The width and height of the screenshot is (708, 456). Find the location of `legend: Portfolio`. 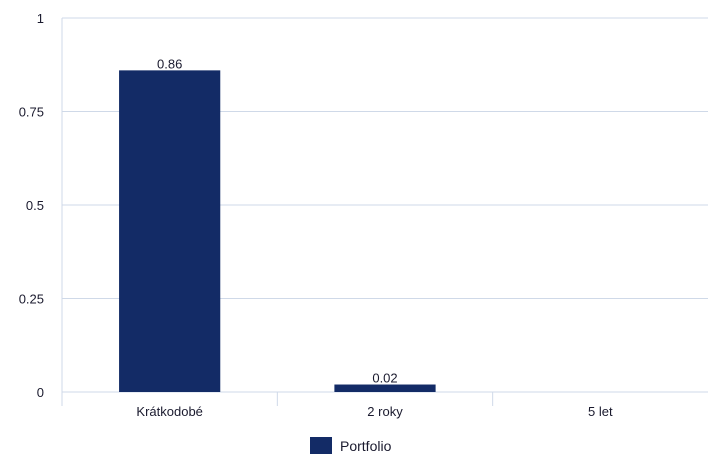

legend: Portfolio is located at coordinates (351, 445).